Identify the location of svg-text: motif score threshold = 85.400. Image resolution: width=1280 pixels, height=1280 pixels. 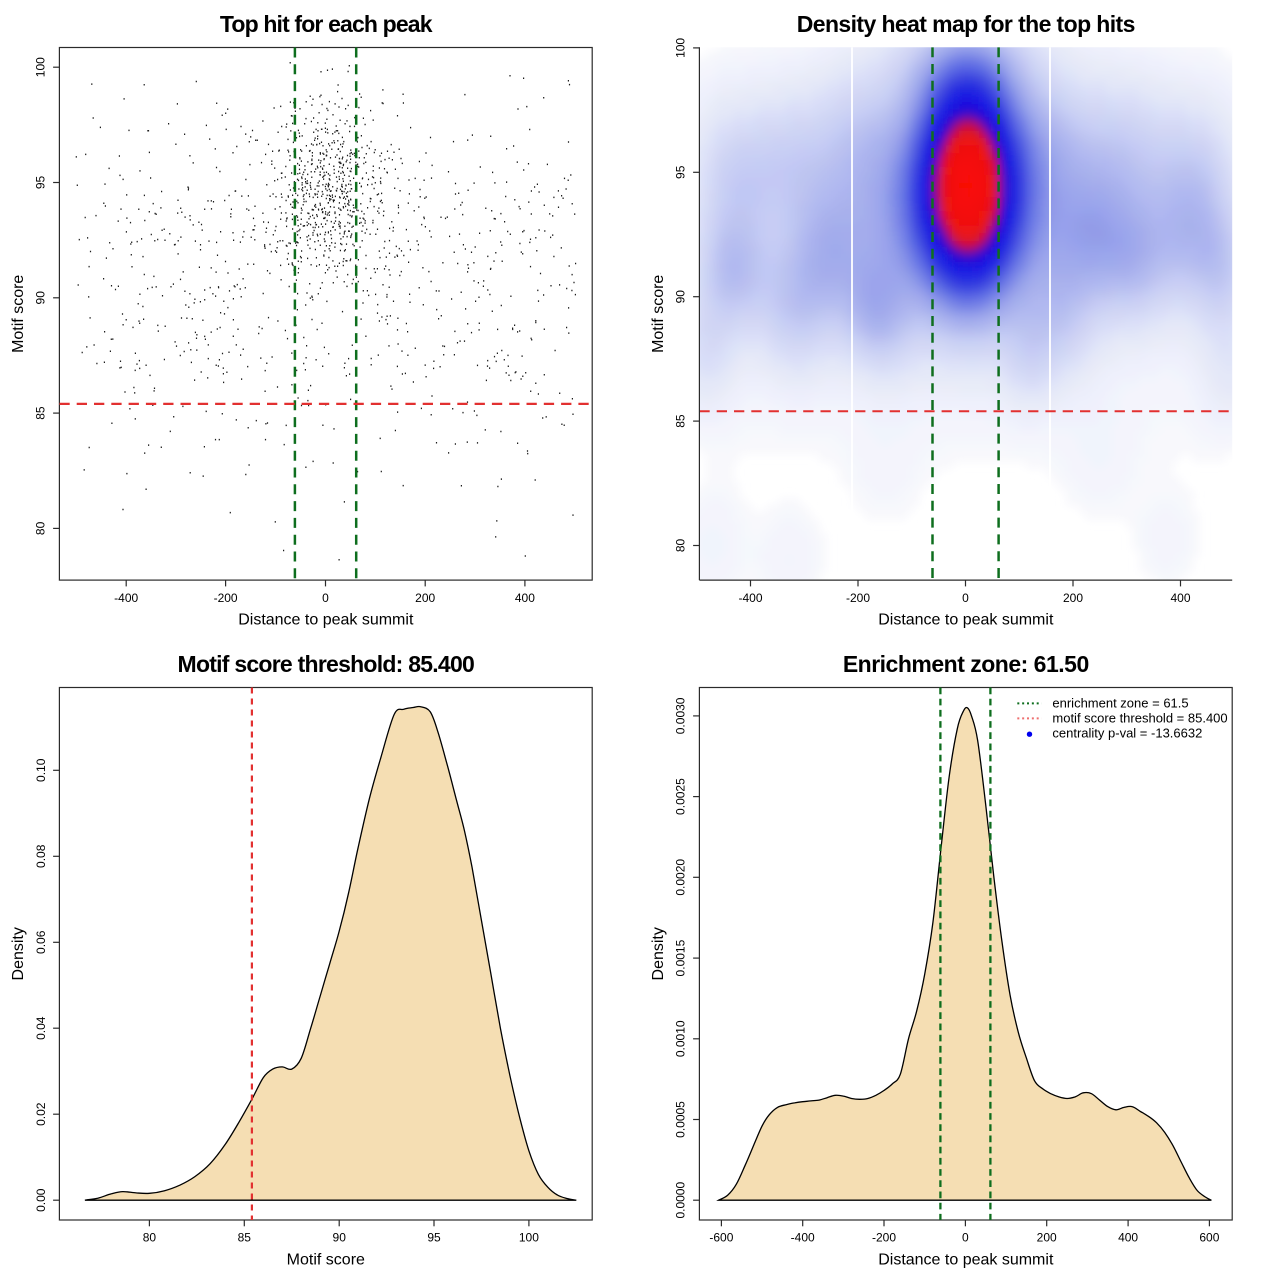
(1139, 718).